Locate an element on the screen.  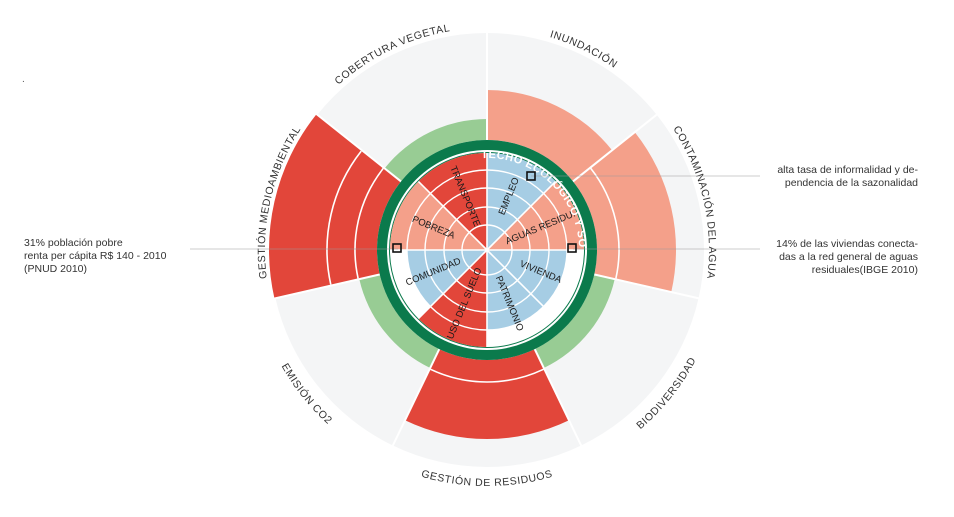
annotation-right-bottom-line-3: residuales(IBGE 2010) is located at coordinates (864, 270).